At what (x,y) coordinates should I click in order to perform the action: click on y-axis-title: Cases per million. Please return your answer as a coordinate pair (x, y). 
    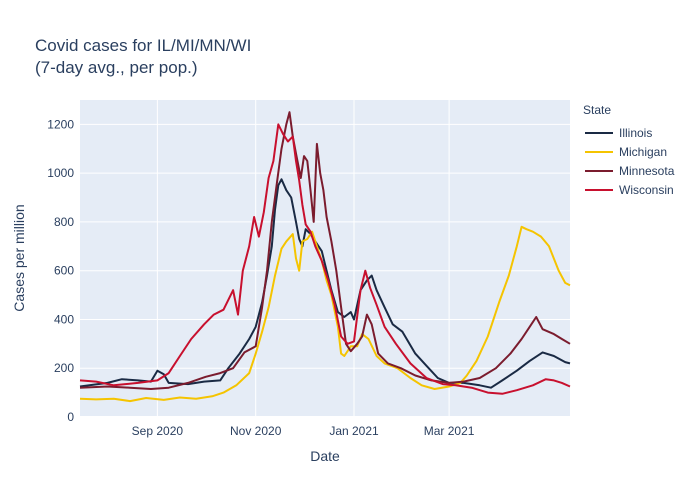
    Looking at the image, I should click on (19, 257).